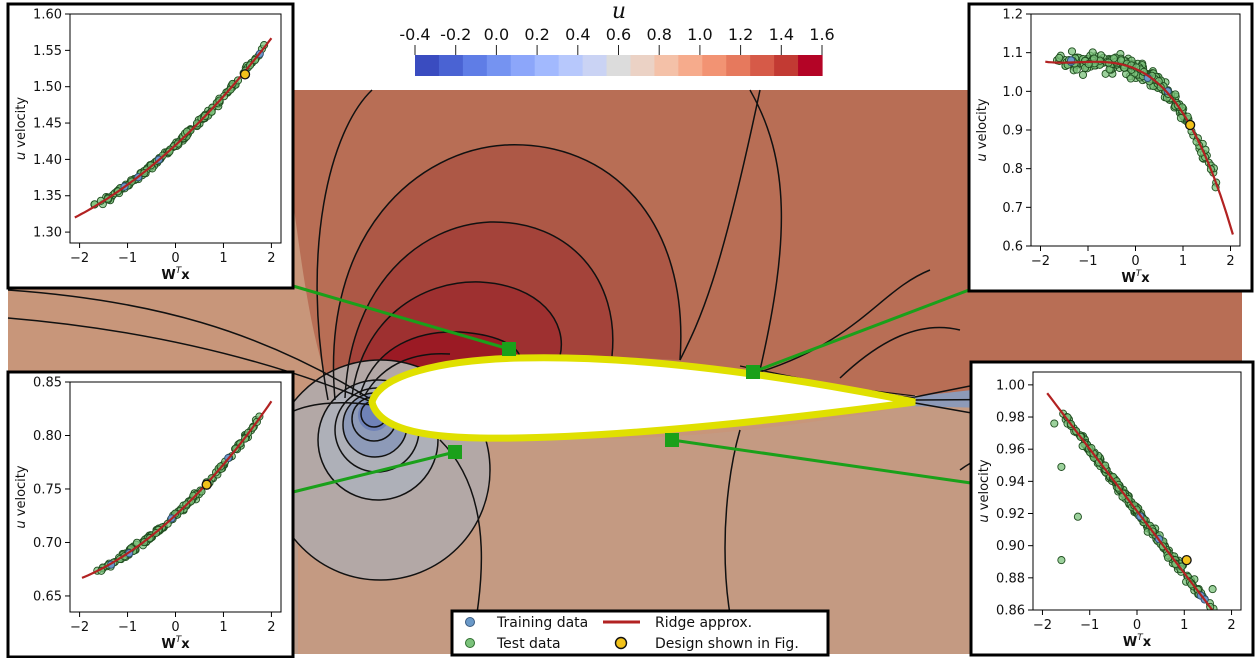 This screenshot has height=662, width=1255. I want to click on probe-marker-upper-left, so click(509, 349).